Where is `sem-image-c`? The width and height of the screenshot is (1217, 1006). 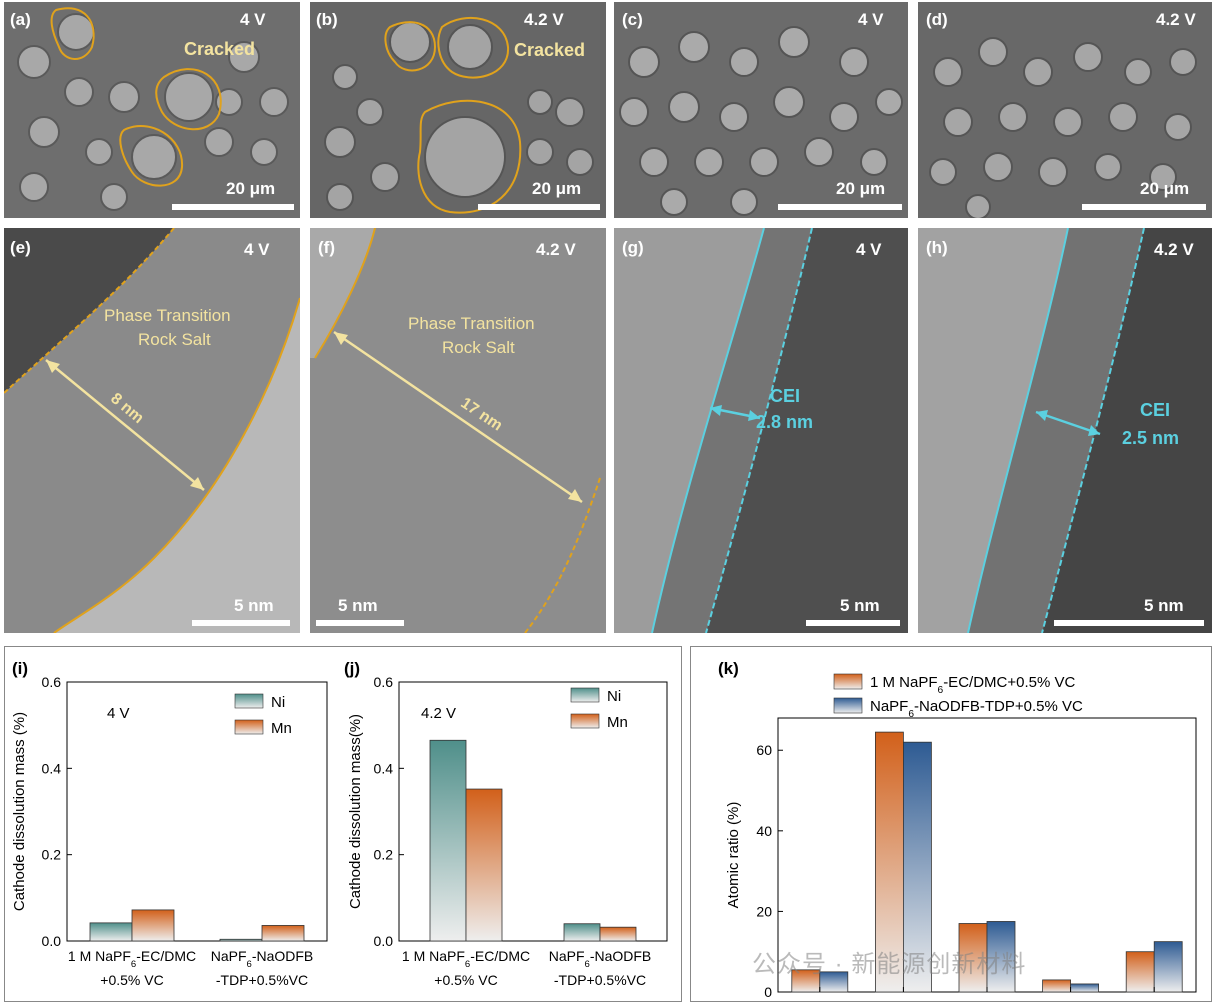
sem-image-c is located at coordinates (761, 110).